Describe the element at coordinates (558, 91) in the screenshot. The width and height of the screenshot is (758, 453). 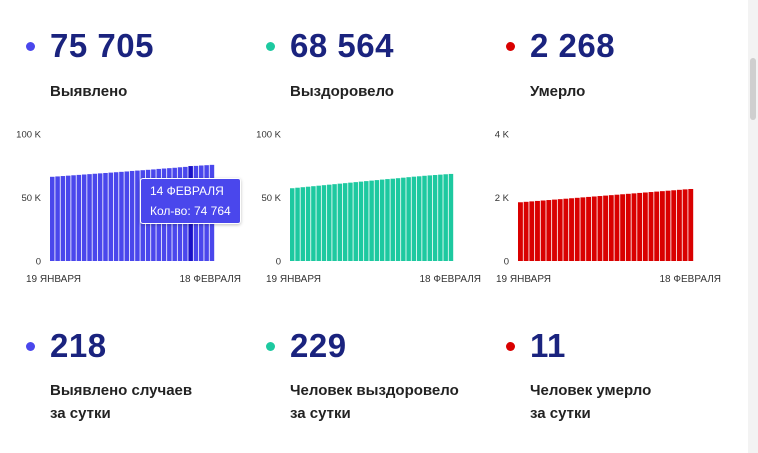
I see `deaths-label: Умерло` at that location.